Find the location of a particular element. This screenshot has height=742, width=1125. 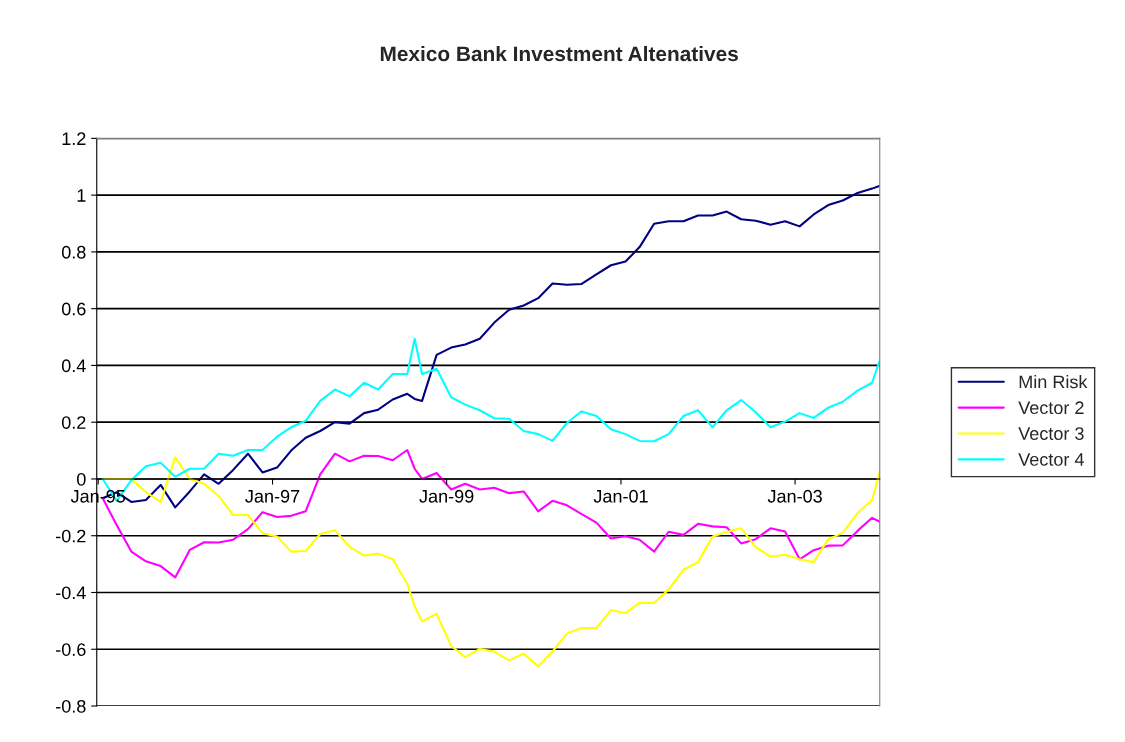

y-tick-label: 1.2 is located at coordinates (74, 138).